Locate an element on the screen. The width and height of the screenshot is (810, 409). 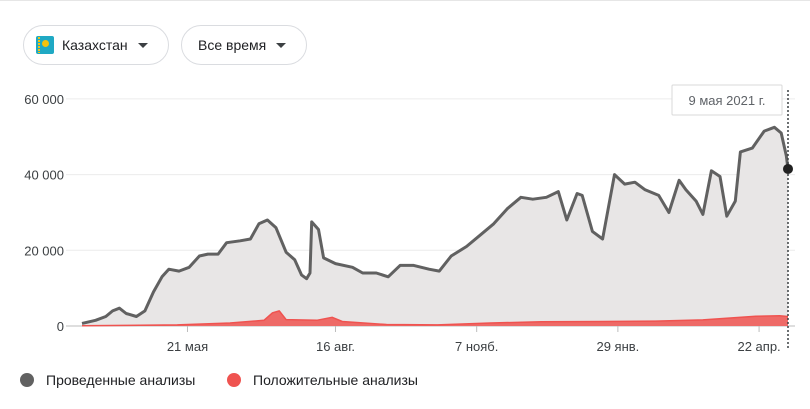
legend-label-tests: Проведенные анализы is located at coordinates (121, 380).